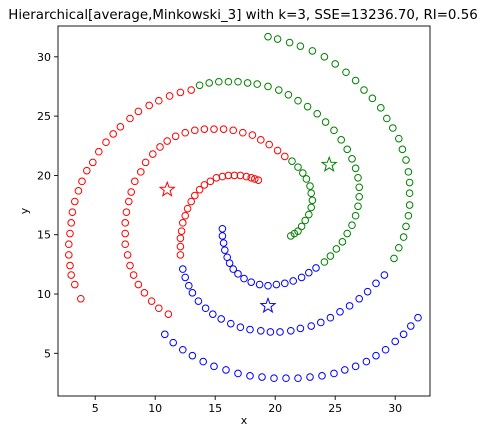  I want to click on y-axis-ticks: 5 10 15 20 25 30, so click(47, 205).